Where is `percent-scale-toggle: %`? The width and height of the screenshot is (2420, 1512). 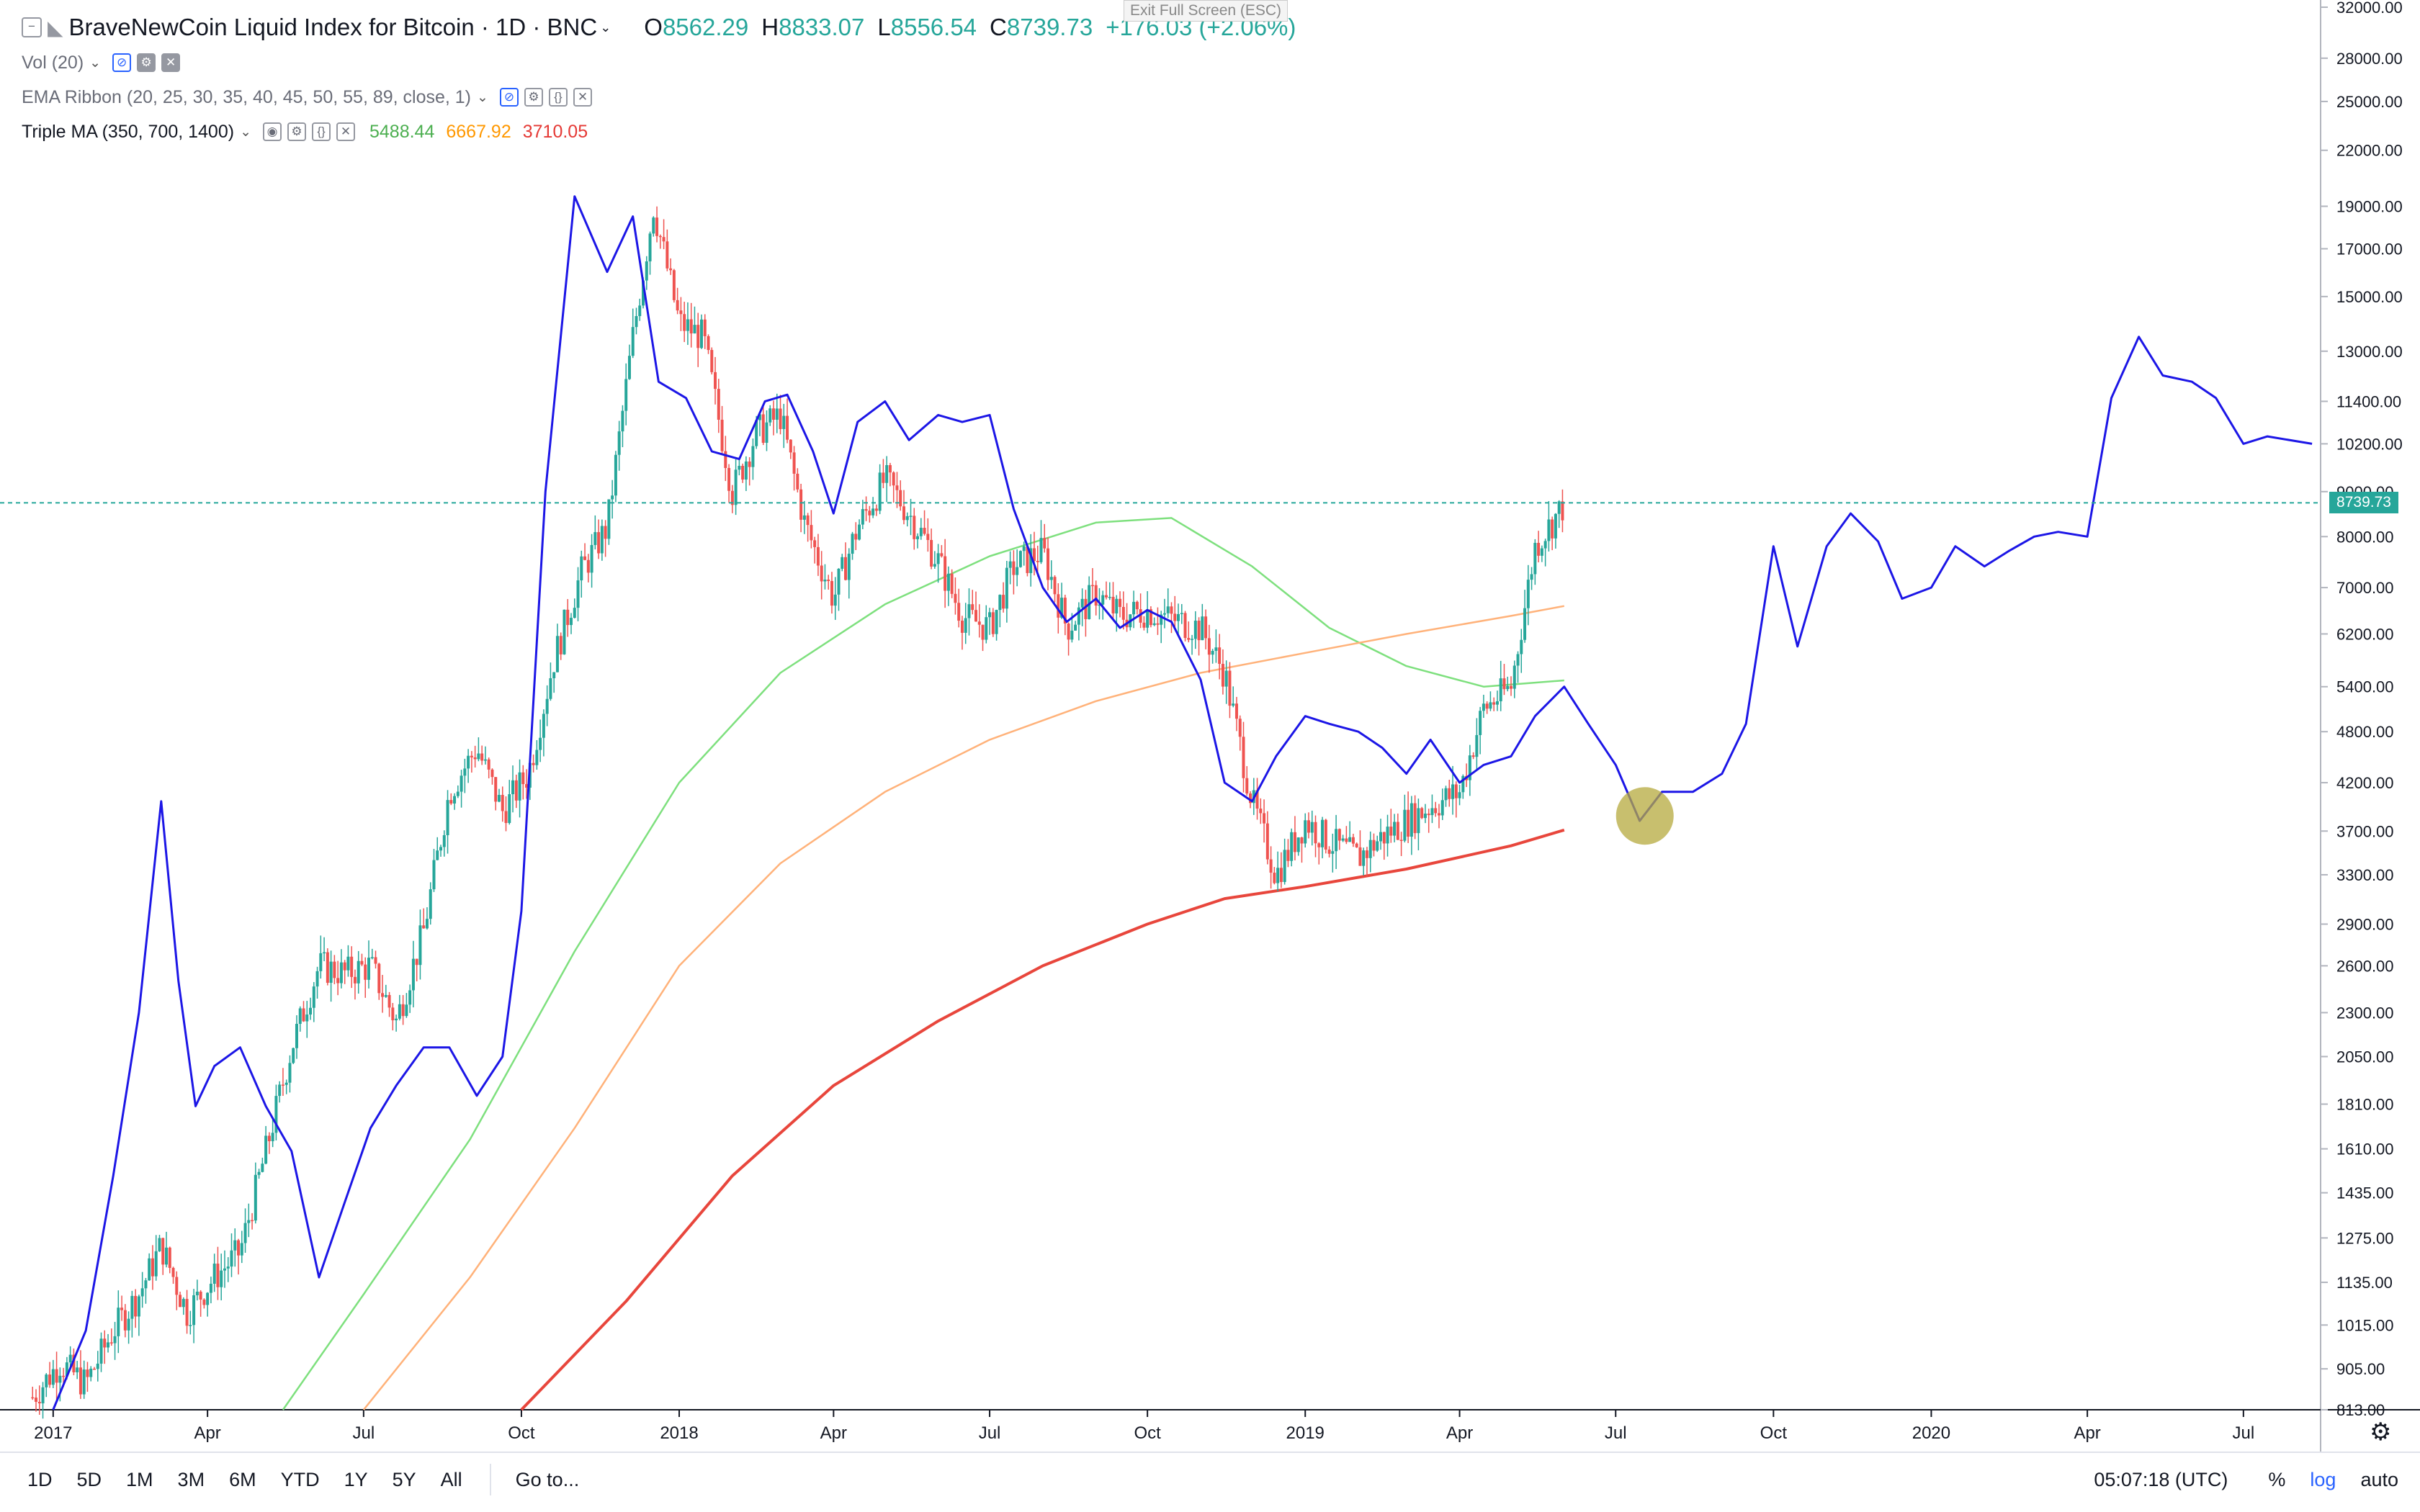
percent-scale-toggle: % is located at coordinates (2277, 1479).